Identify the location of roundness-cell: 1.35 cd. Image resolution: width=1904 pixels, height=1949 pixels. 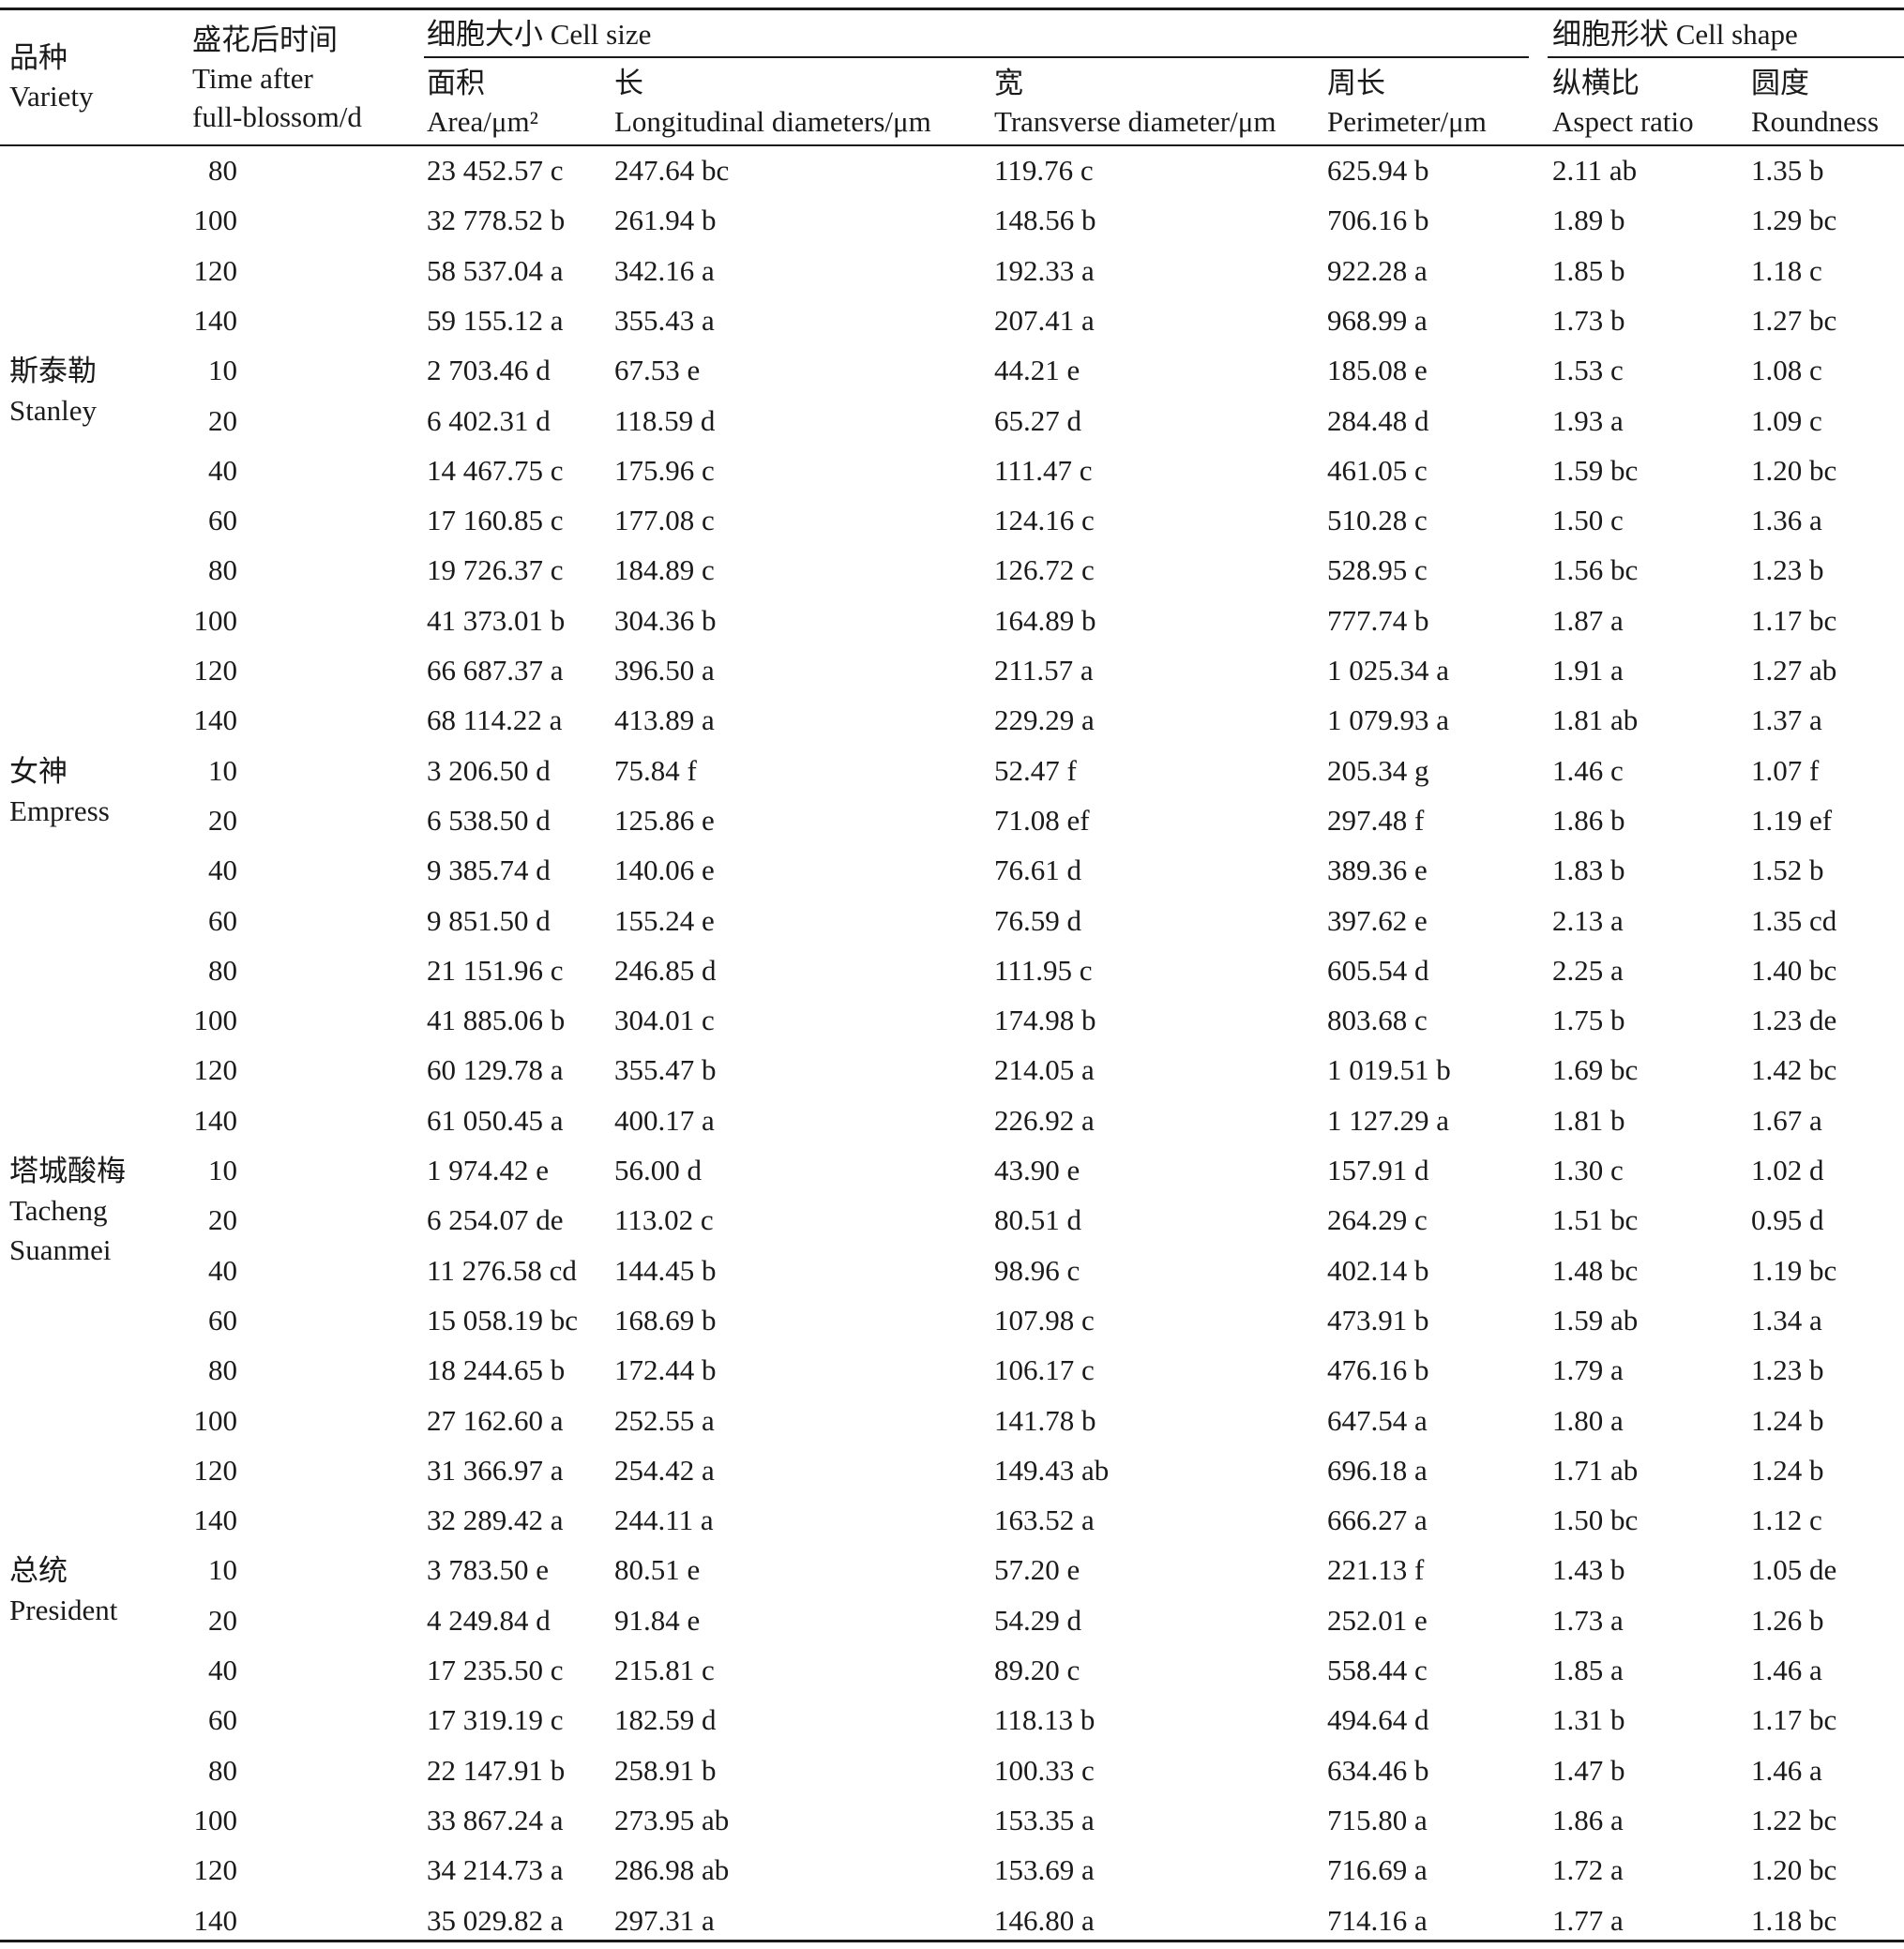
(1794, 920).